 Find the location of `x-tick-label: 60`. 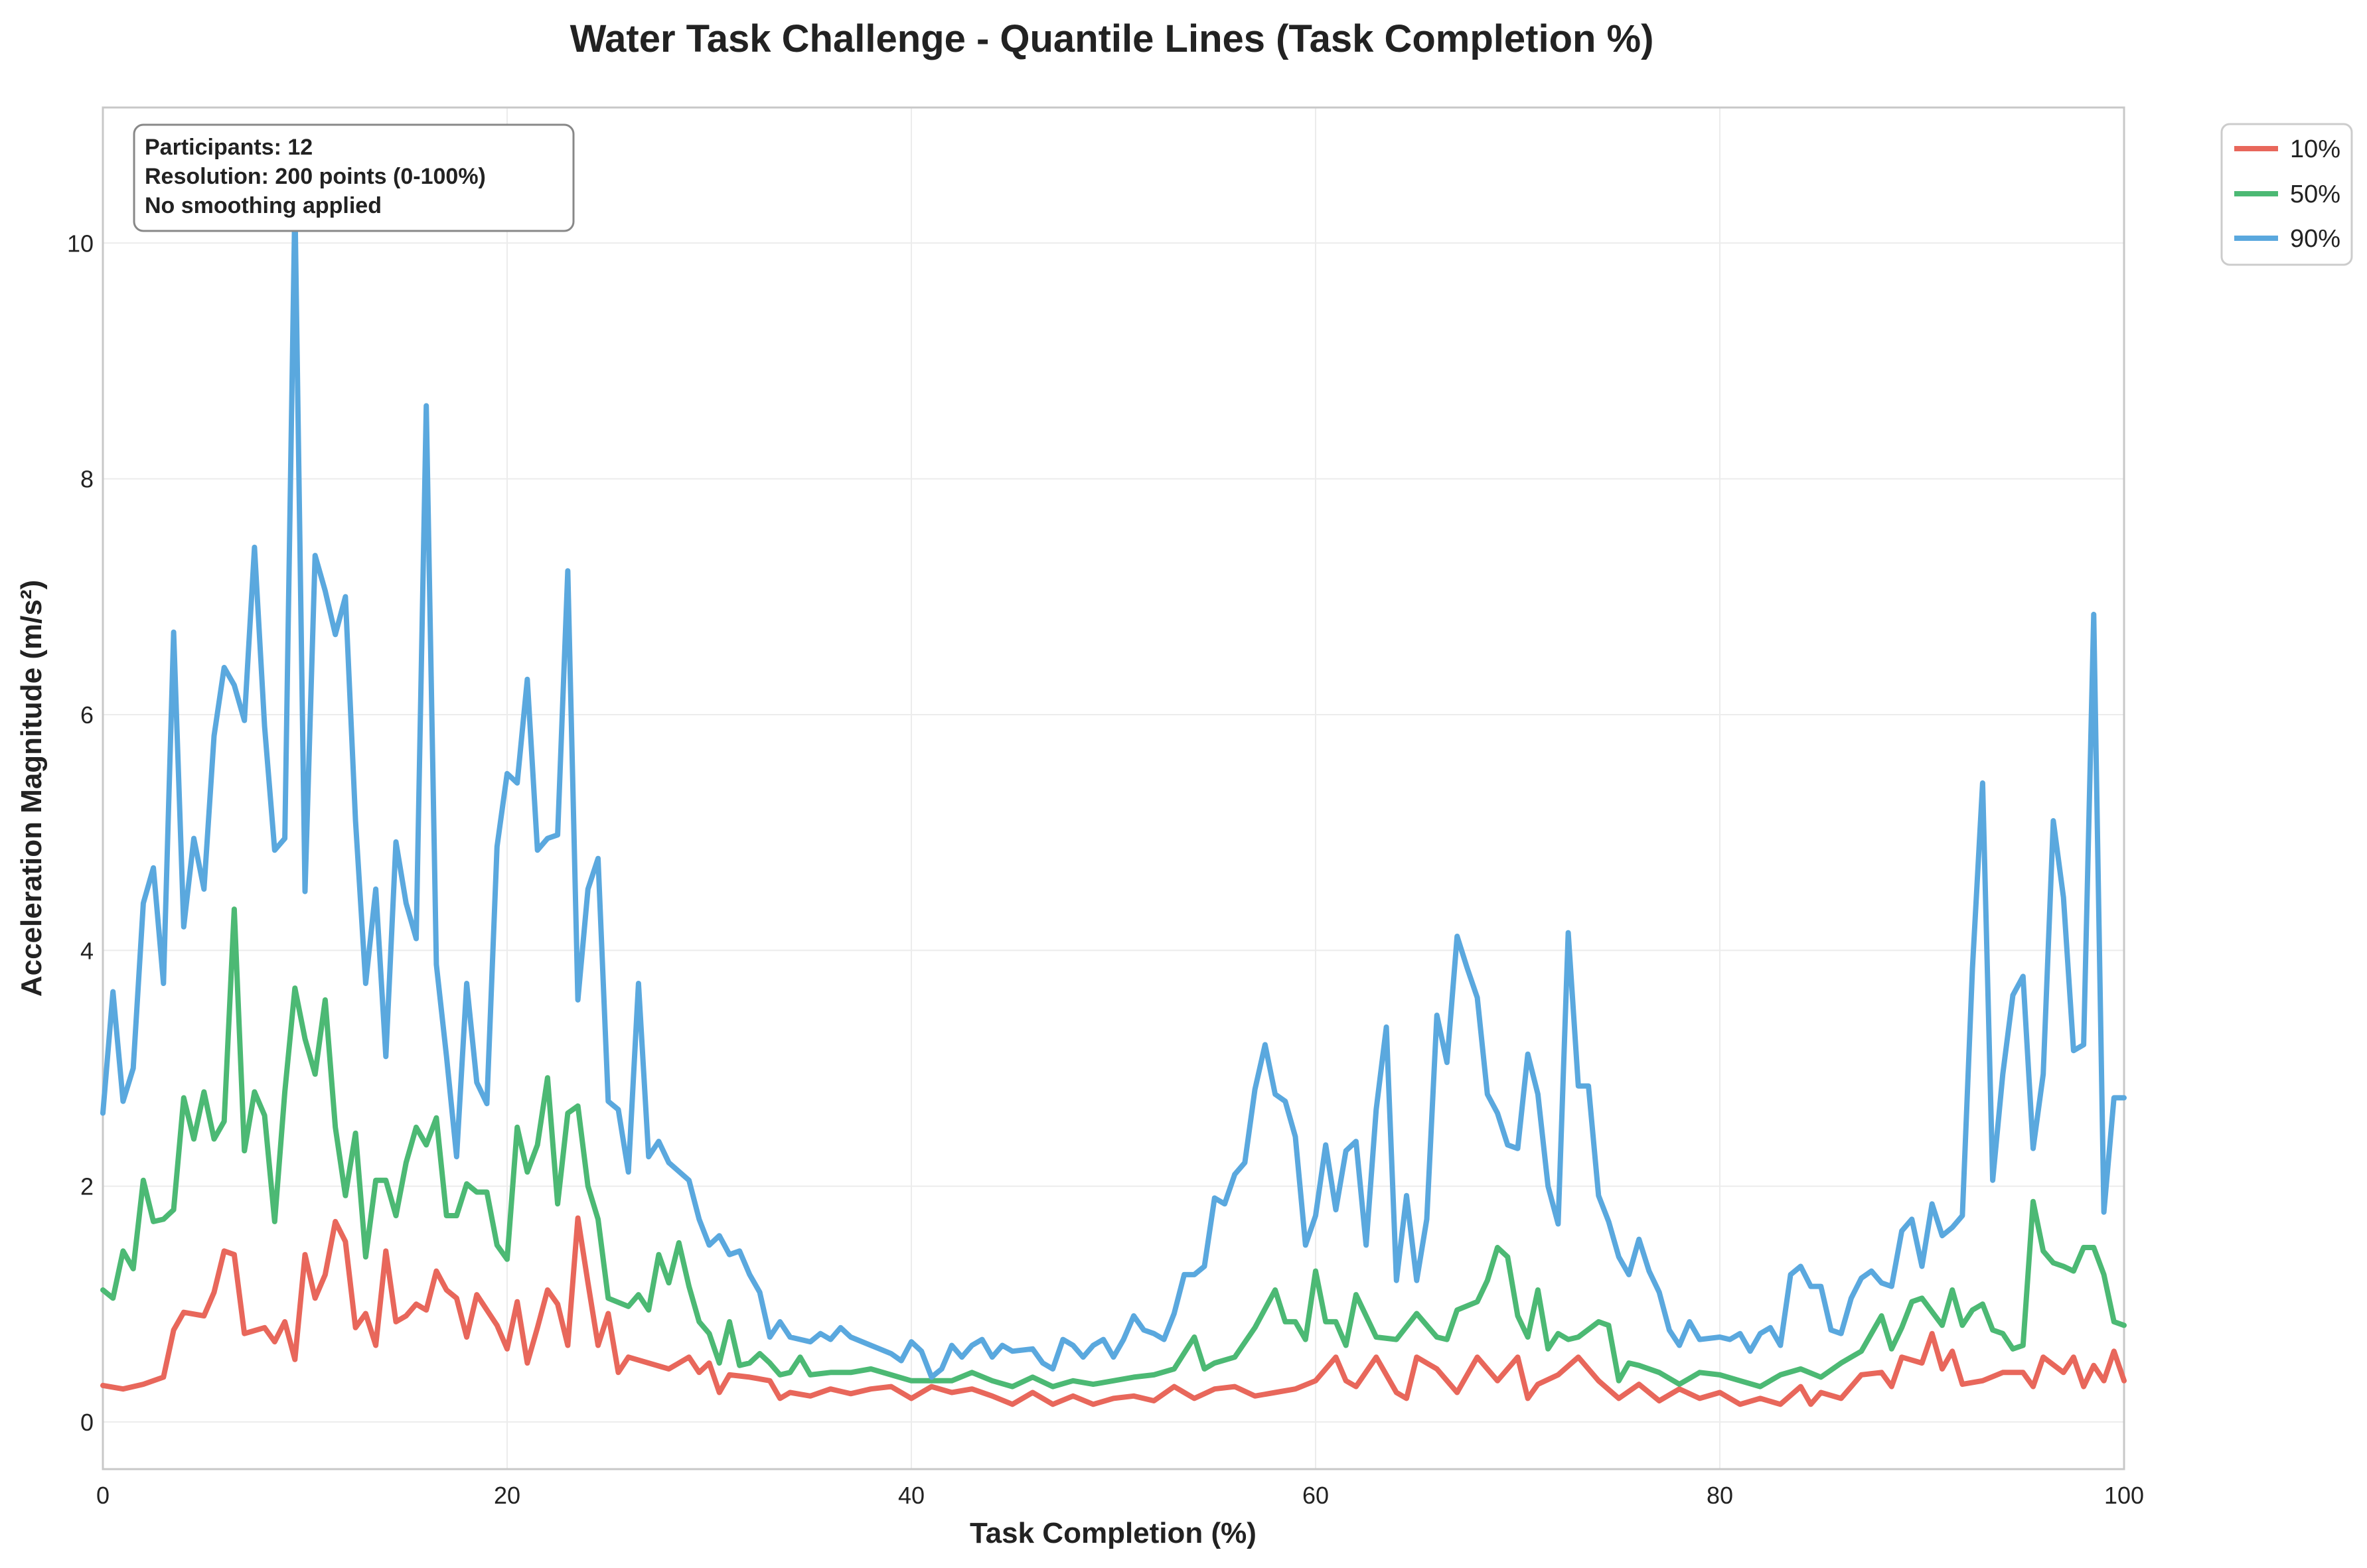

x-tick-label: 60 is located at coordinates (1315, 1495).